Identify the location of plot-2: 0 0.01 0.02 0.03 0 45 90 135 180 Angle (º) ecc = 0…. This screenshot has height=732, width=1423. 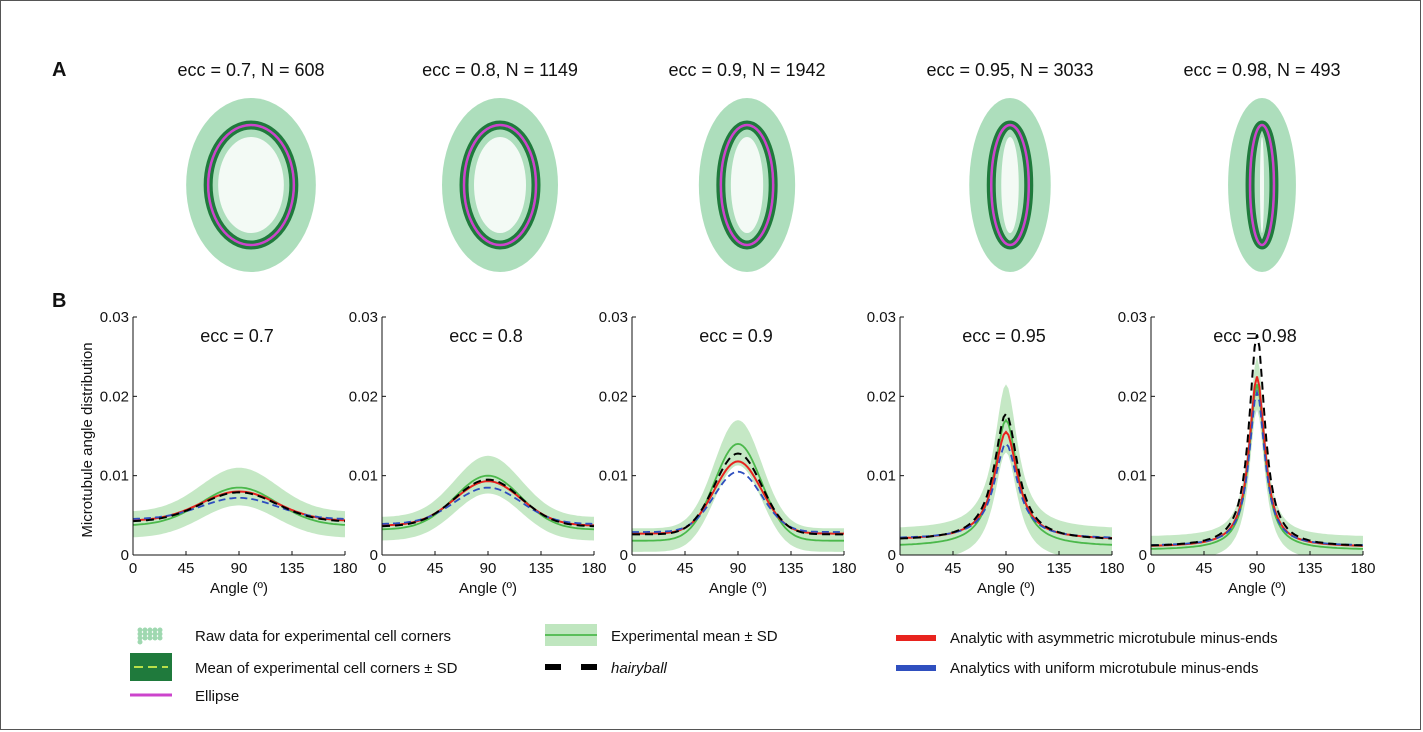
(478, 453).